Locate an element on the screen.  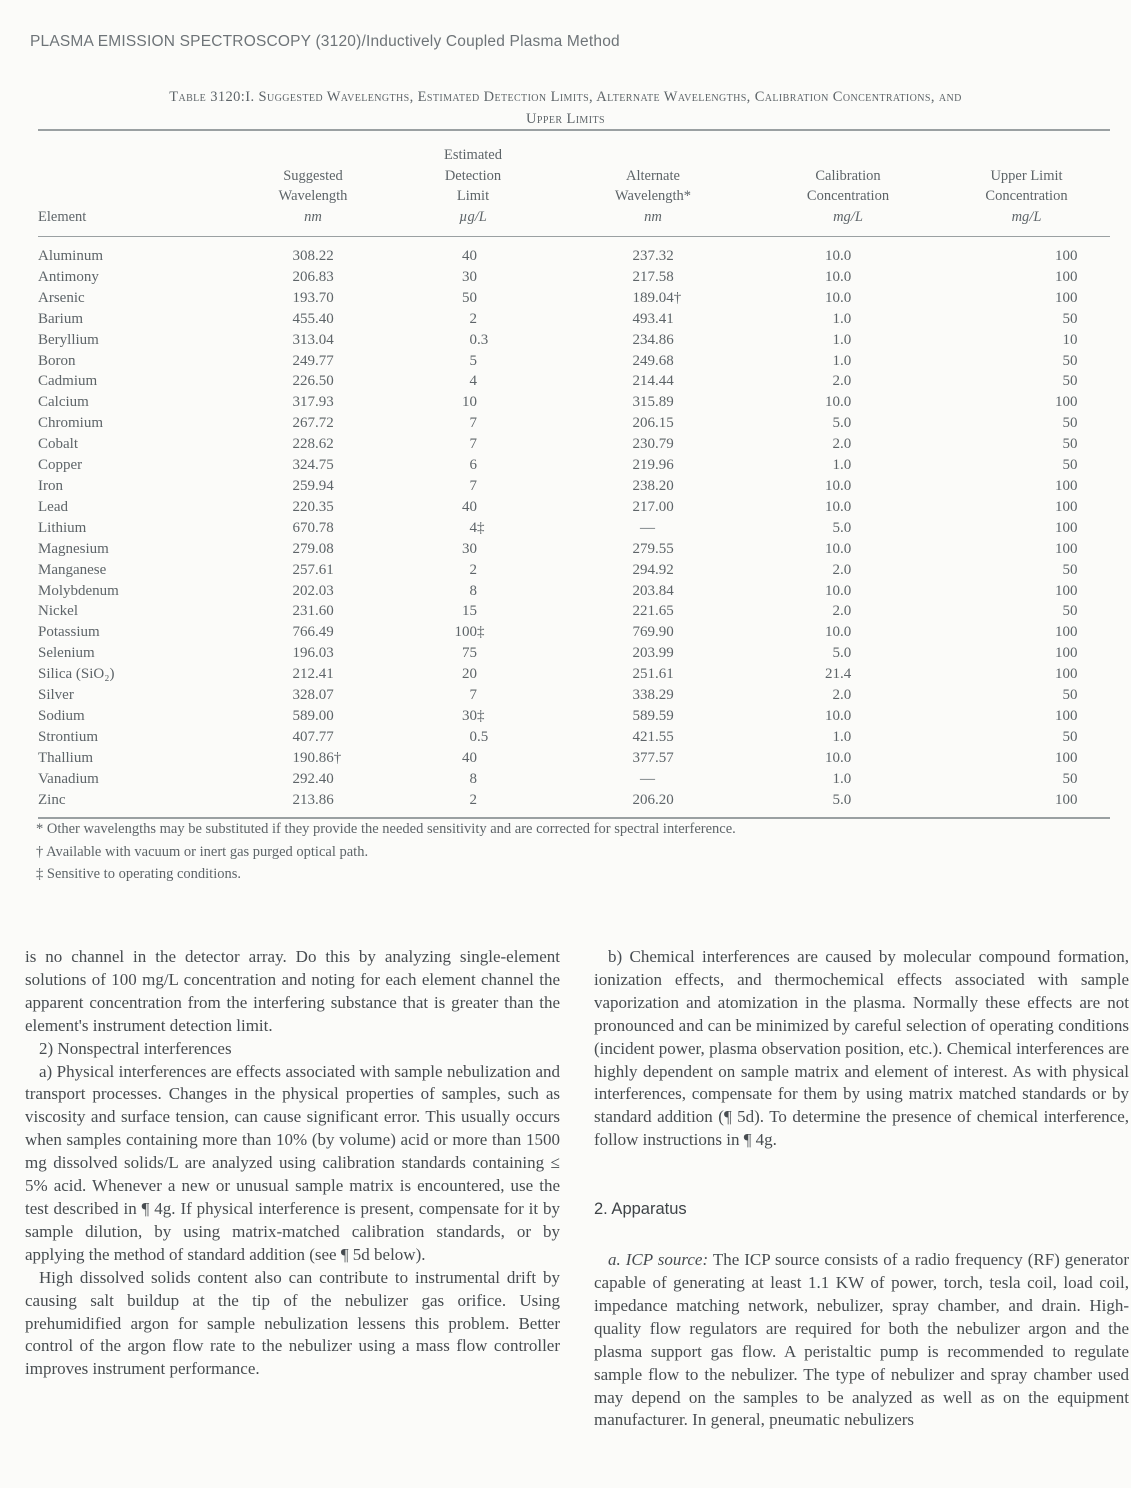
table-row: Chromium 267.72 7 206.15 5.0 50 is located at coordinates (574, 423).